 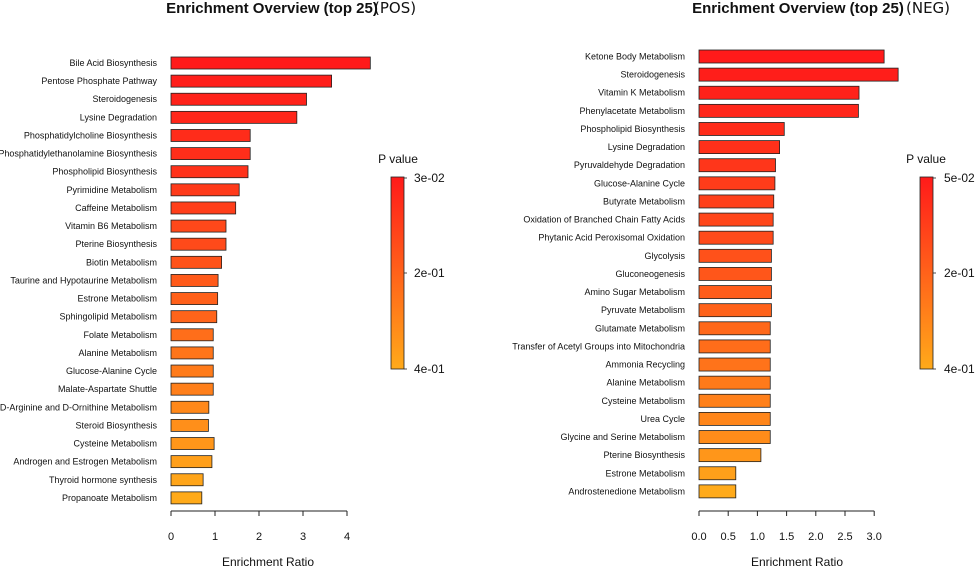 I want to click on category-label-pos-9: Vitamin B6 Metabolism, so click(x=111, y=226).